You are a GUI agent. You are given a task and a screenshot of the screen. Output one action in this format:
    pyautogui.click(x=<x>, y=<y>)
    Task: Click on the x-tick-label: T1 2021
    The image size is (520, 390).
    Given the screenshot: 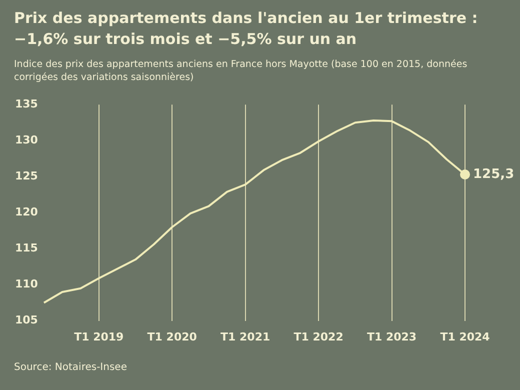 What is the action you would take?
    pyautogui.click(x=245, y=337)
    